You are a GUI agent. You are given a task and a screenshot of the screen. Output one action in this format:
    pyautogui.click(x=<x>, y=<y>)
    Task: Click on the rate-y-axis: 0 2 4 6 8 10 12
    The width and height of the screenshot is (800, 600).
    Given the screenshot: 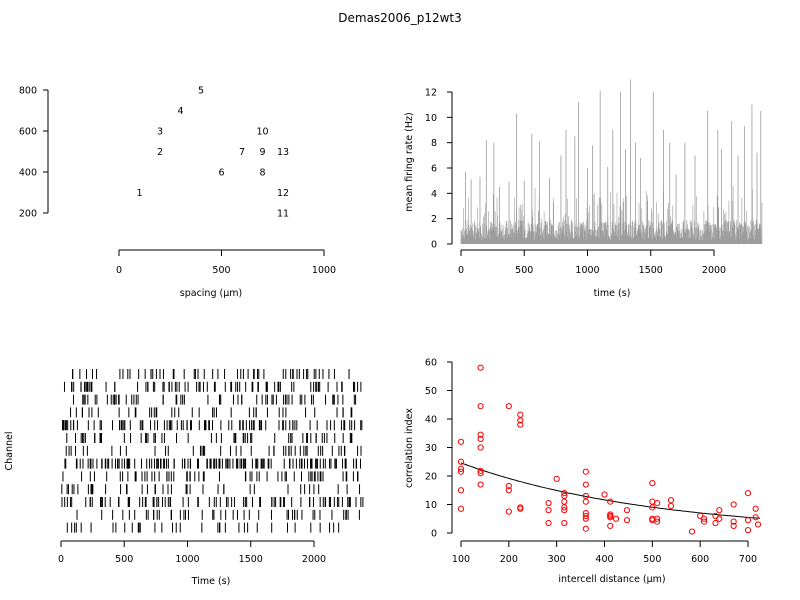 What is the action you would take?
    pyautogui.click(x=439, y=169)
    